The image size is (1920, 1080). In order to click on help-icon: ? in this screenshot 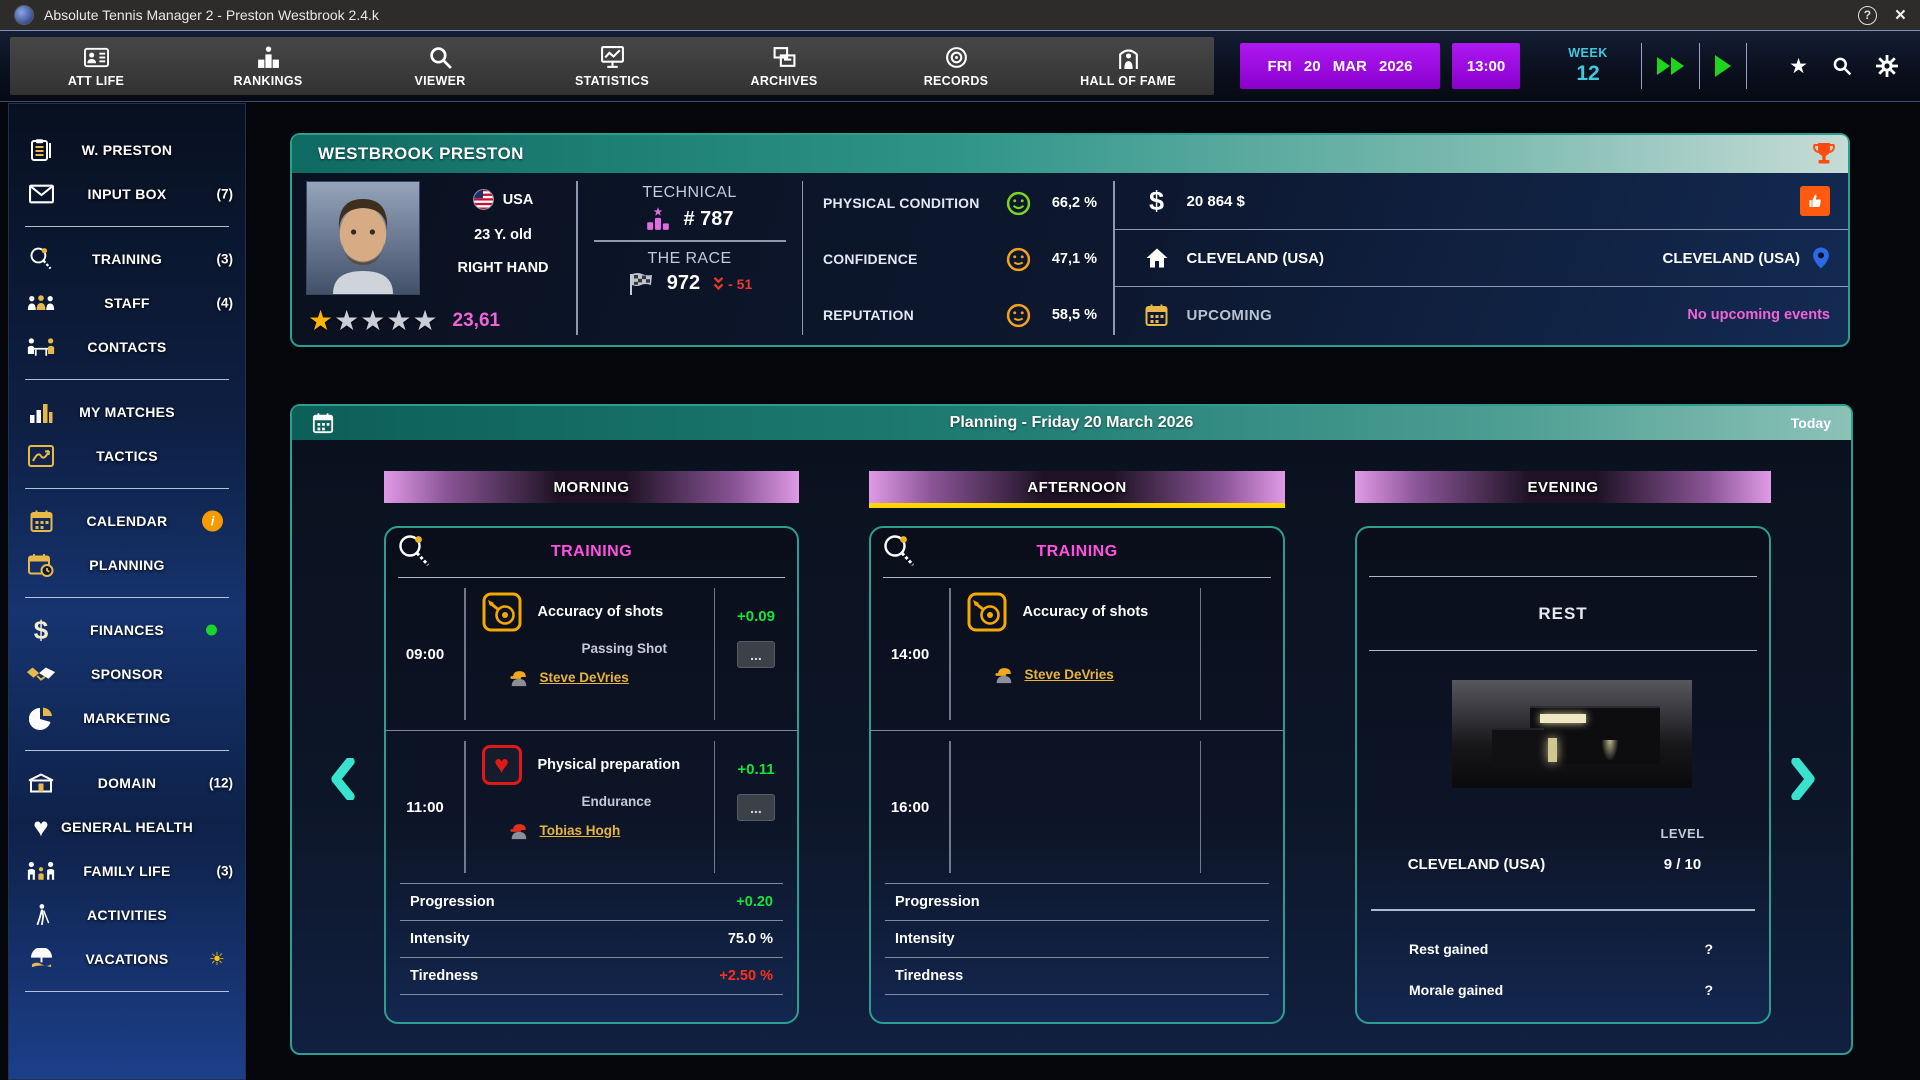, I will do `click(1867, 15)`.